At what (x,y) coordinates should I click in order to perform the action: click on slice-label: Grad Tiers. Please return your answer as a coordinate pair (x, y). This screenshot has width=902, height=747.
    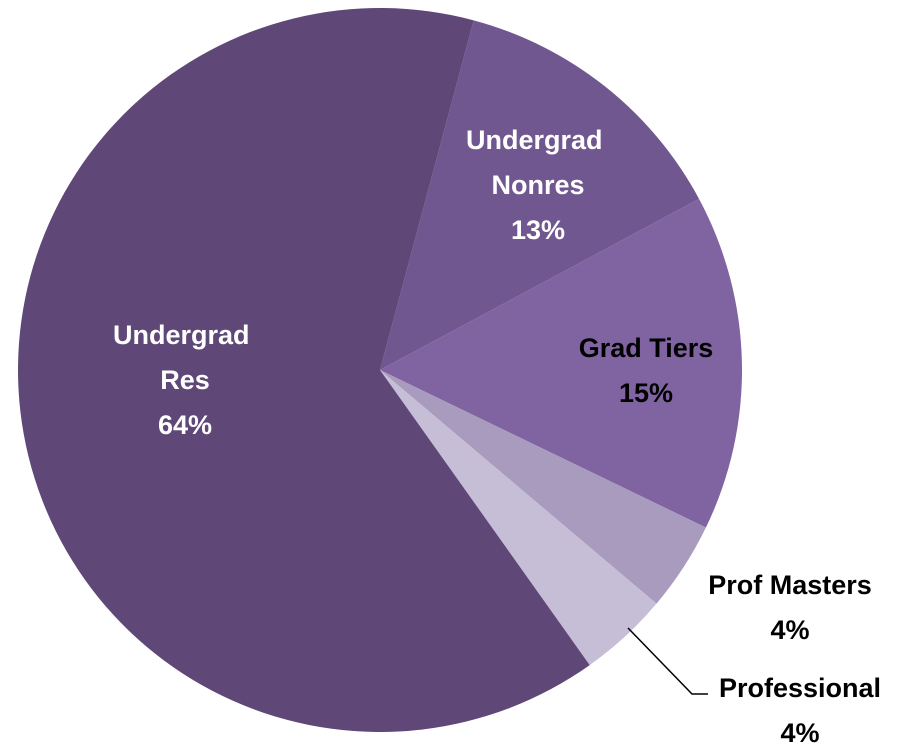
    Looking at the image, I should click on (646, 348).